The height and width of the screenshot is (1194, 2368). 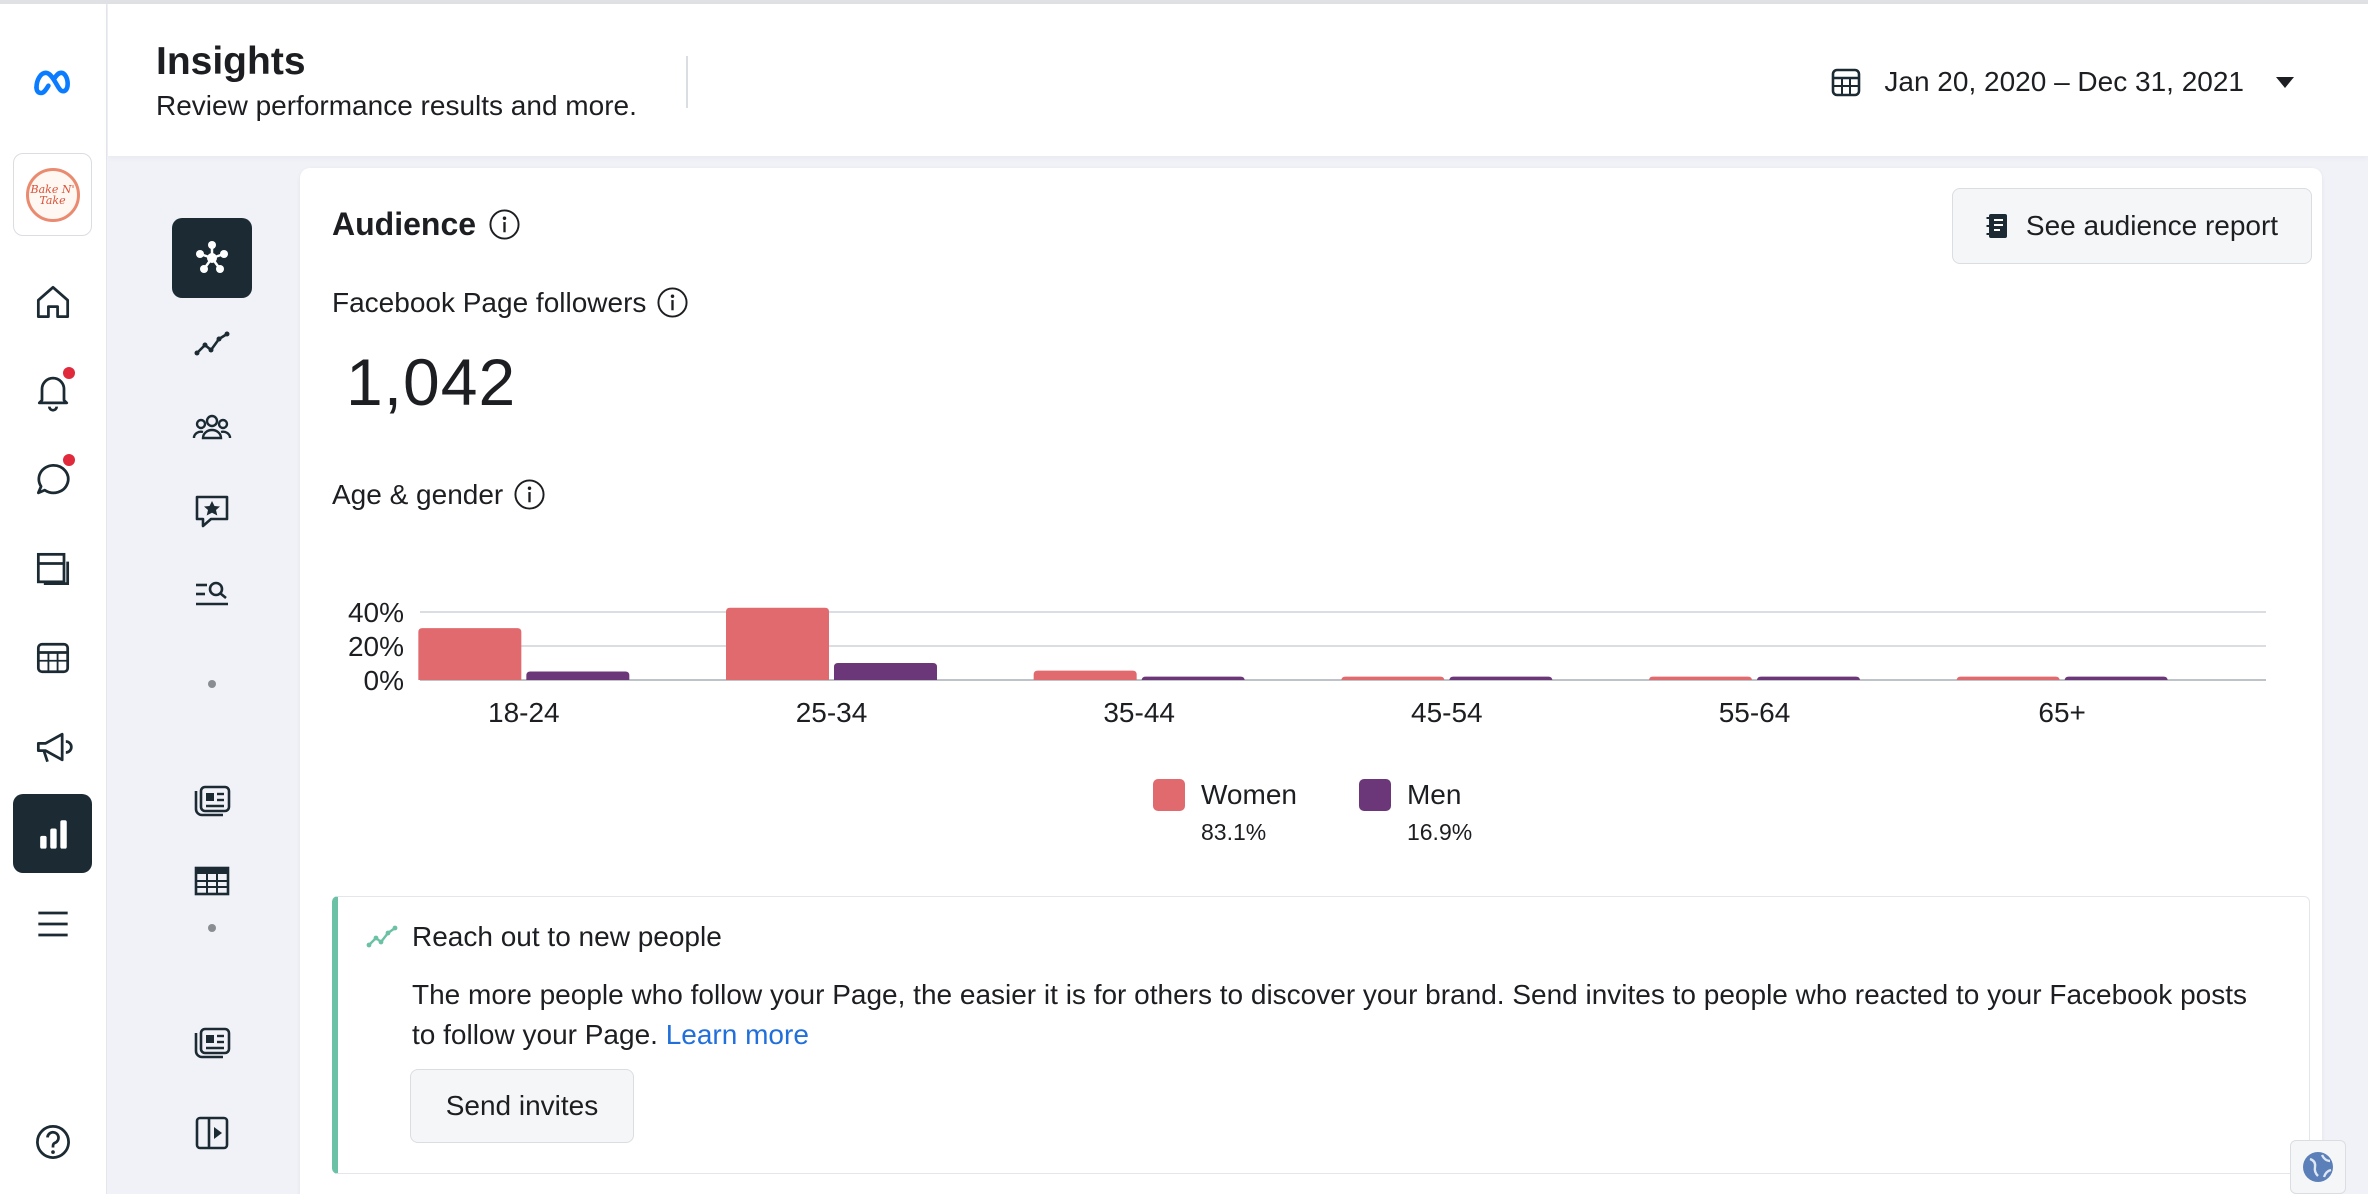 I want to click on bar-men-65+, so click(x=2116, y=678).